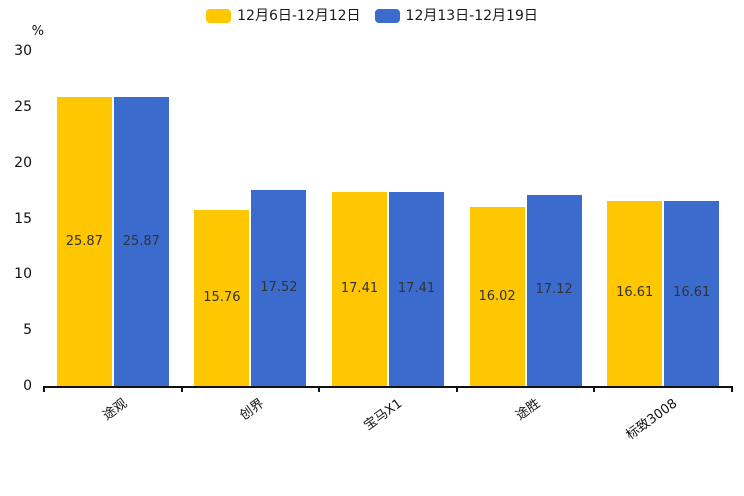 This screenshot has height=496, width=744. Describe the element at coordinates (23, 106) in the screenshot. I see `y-tick-label: 25` at that location.